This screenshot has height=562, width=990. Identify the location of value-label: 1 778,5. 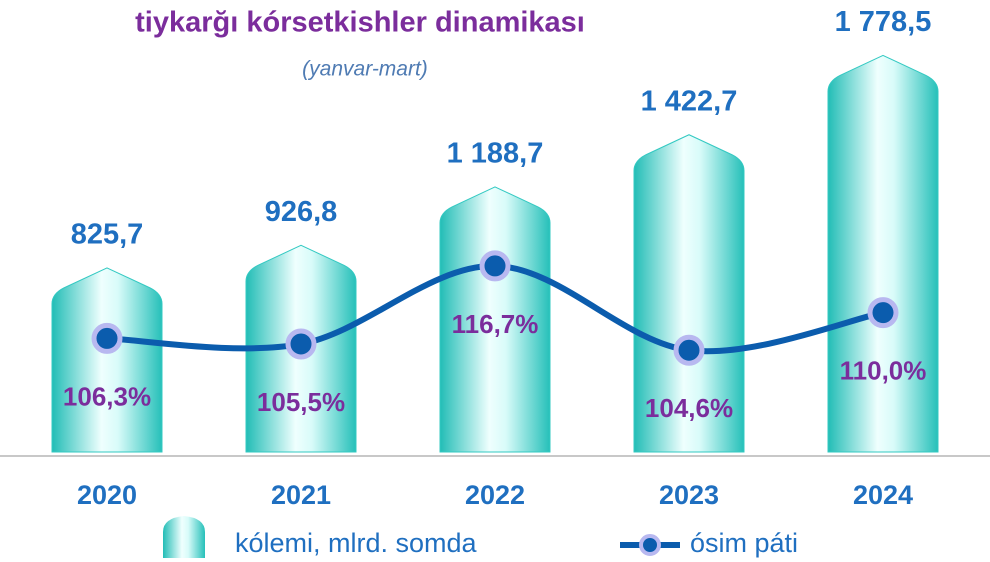
(883, 22).